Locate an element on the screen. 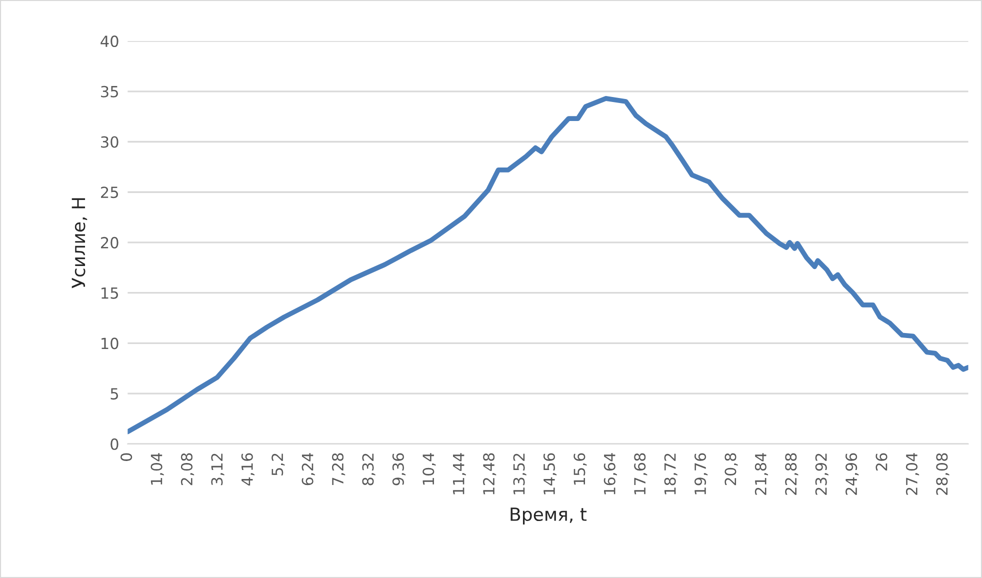 The image size is (982, 578). x-tick-label: 18,72 is located at coordinates (671, 474).